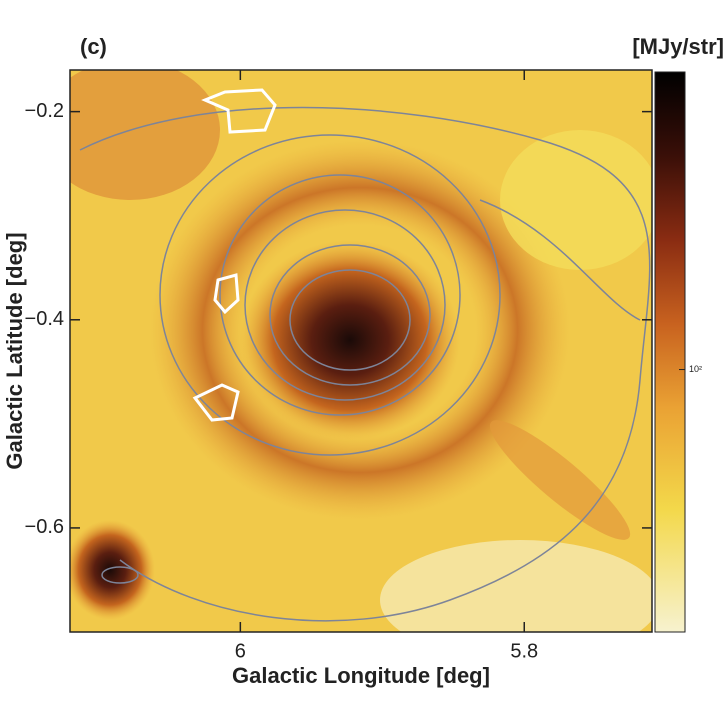  Describe the element at coordinates (44, 319) in the screenshot. I see `y-tick-label: −0.4` at that location.